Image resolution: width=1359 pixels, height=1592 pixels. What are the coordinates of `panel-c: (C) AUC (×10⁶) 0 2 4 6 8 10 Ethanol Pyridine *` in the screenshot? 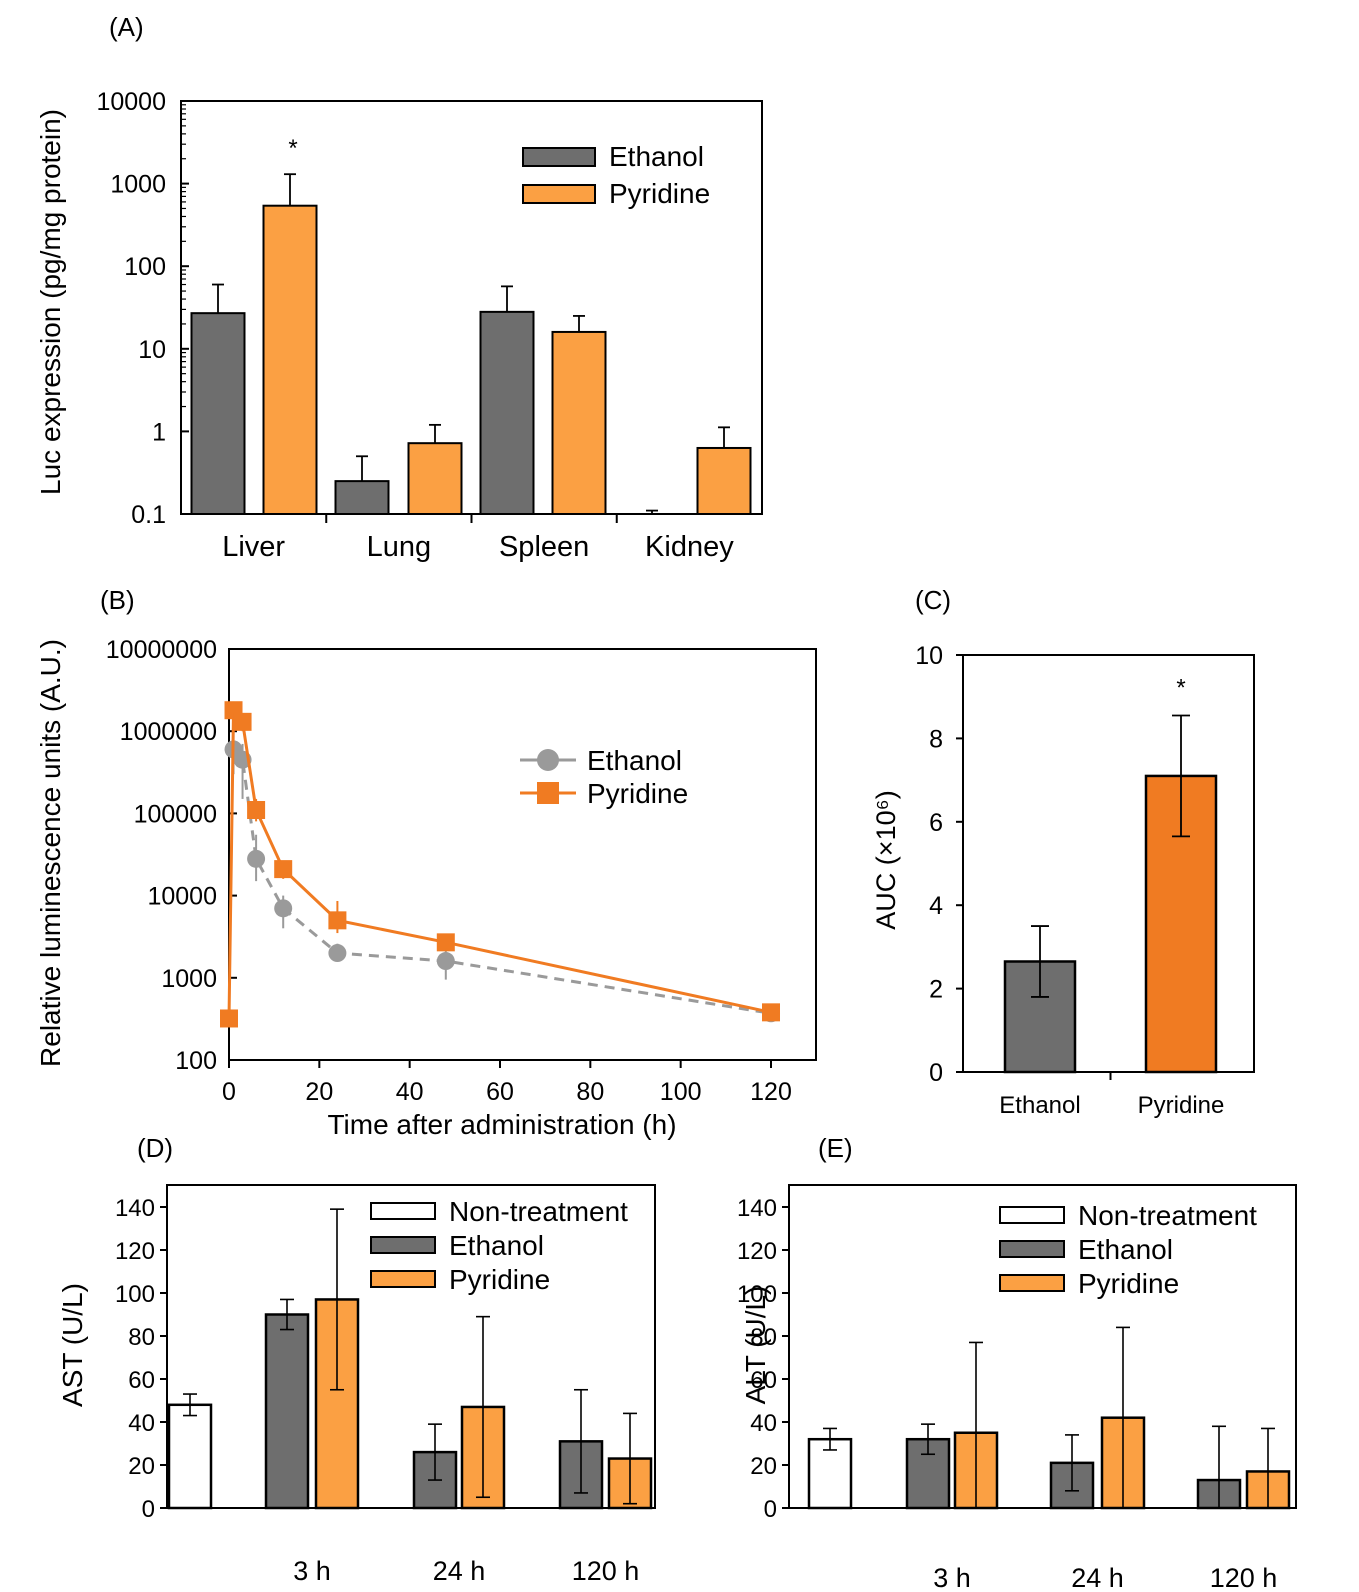 It's located at (1063, 852).